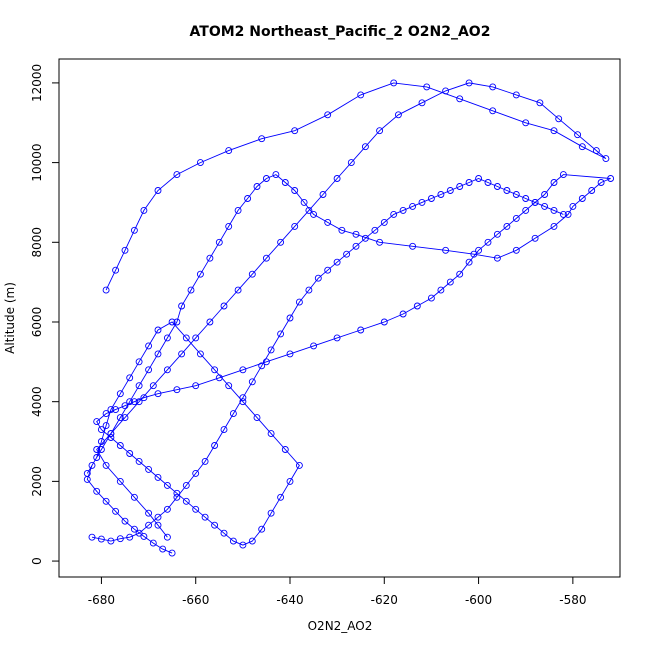  I want to click on x-tick-label: -620, so click(384, 600).